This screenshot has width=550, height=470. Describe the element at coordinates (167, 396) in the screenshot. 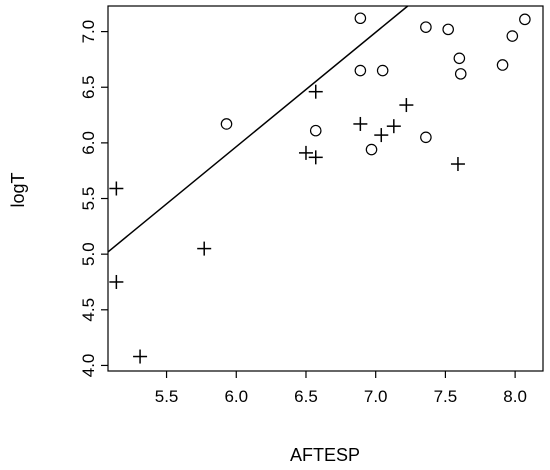

I see `x-tick-label: 5.5` at that location.